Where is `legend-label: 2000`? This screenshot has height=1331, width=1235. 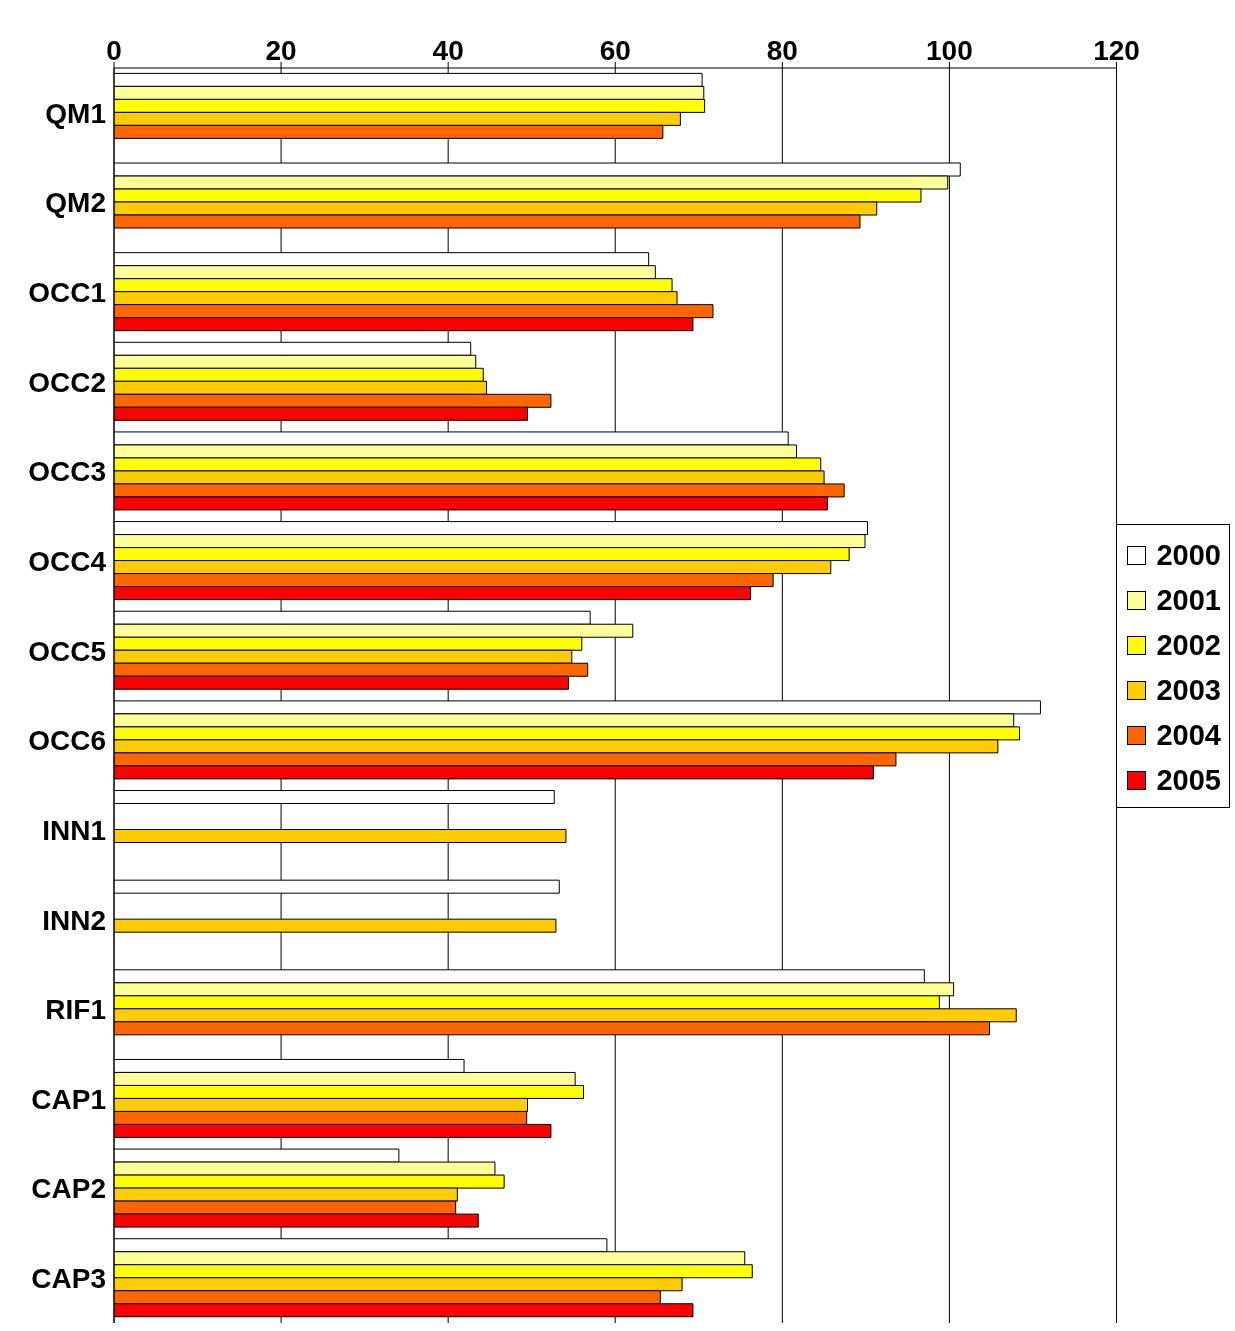 legend-label: 2000 is located at coordinates (1188, 555).